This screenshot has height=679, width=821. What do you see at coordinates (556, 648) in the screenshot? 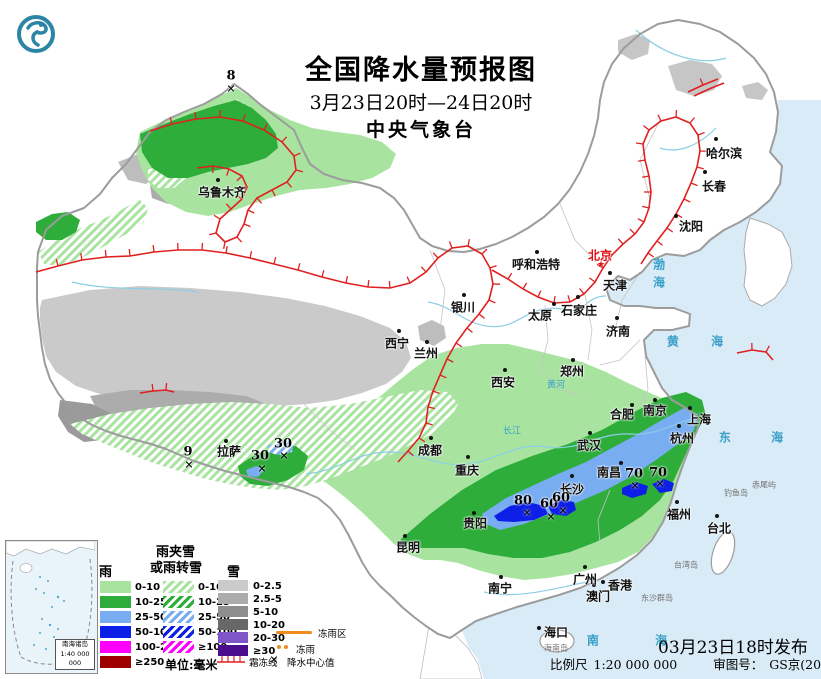
I see `island-label: 海南岛` at bounding box center [556, 648].